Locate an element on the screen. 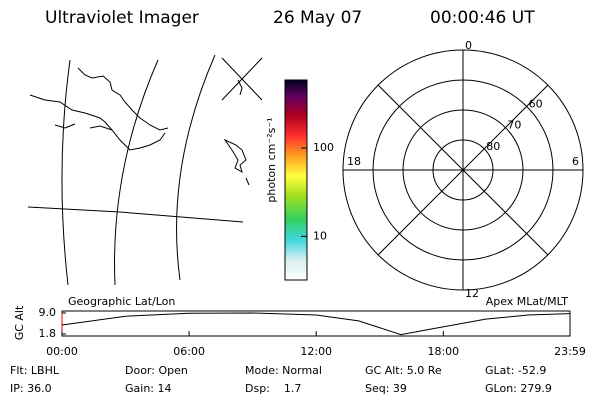 This screenshot has width=600, height=400. colorbar-tick-label: 100 is located at coordinates (323, 147).